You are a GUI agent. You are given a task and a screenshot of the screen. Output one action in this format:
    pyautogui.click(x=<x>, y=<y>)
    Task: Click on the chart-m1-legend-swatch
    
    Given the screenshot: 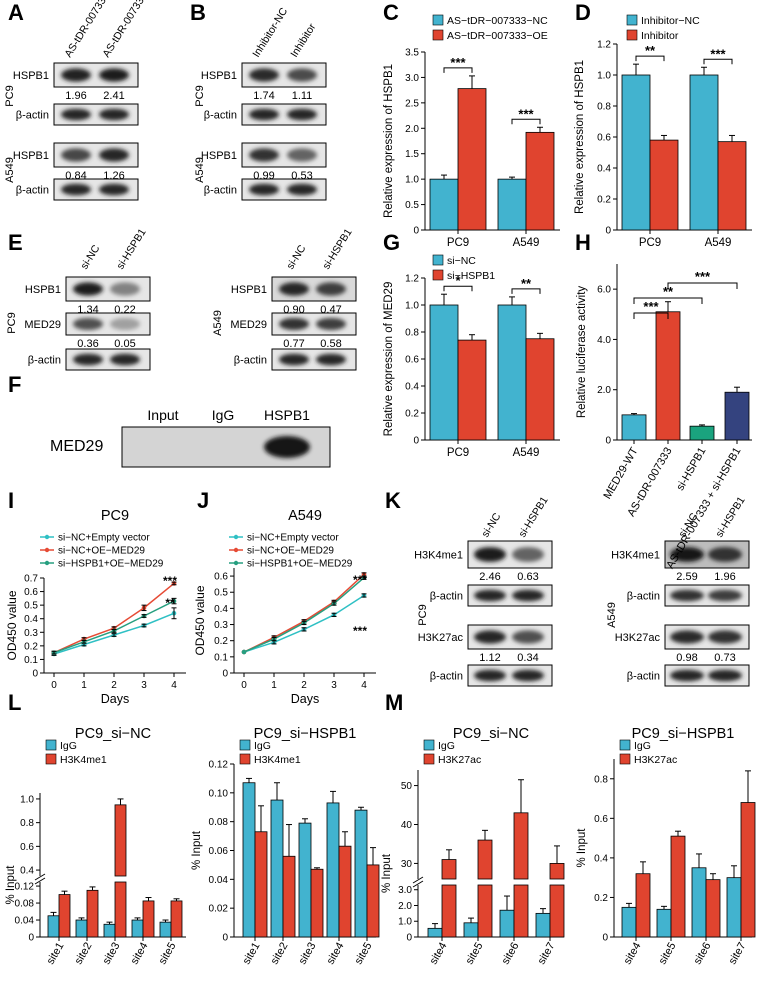 What is the action you would take?
    pyautogui.click(x=429, y=745)
    